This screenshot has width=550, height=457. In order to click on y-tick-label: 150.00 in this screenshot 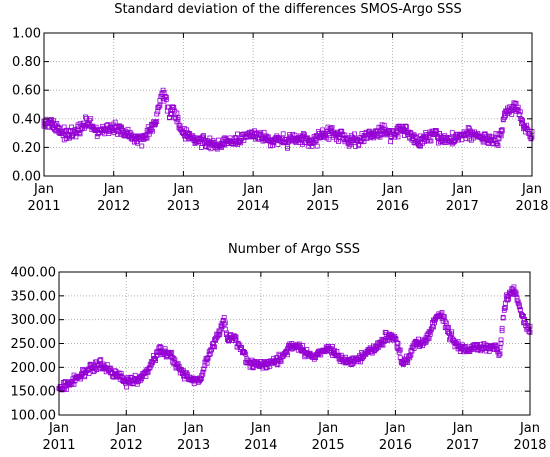, I will do `click(34, 392)`.